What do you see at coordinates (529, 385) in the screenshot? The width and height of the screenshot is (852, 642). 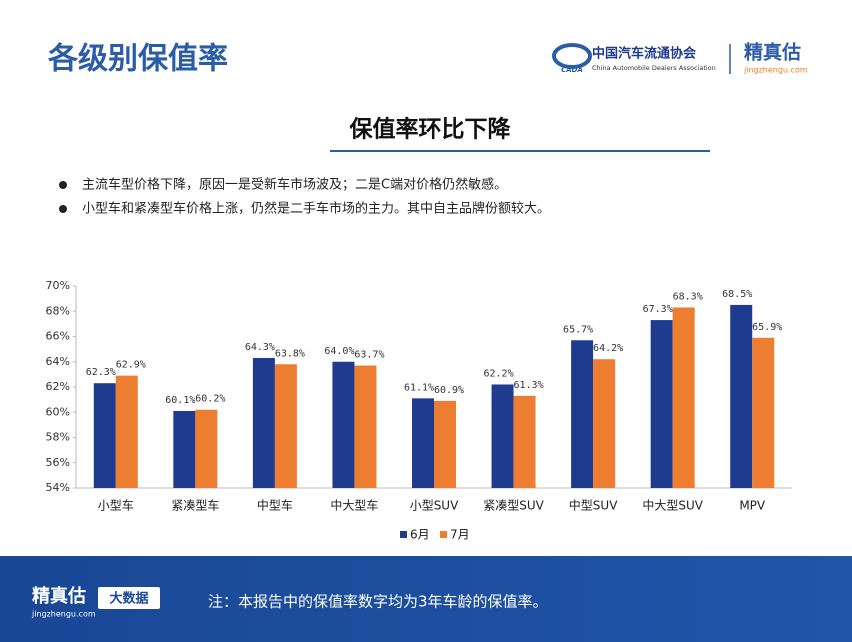 I see `value-label: 61.3%` at bounding box center [529, 385].